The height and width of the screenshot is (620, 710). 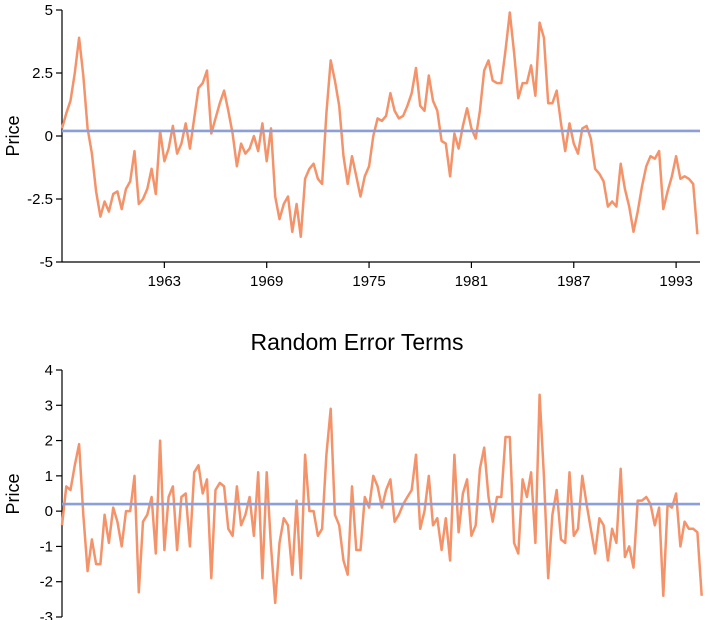 I want to click on x-tick-label: 1981, so click(x=471, y=281).